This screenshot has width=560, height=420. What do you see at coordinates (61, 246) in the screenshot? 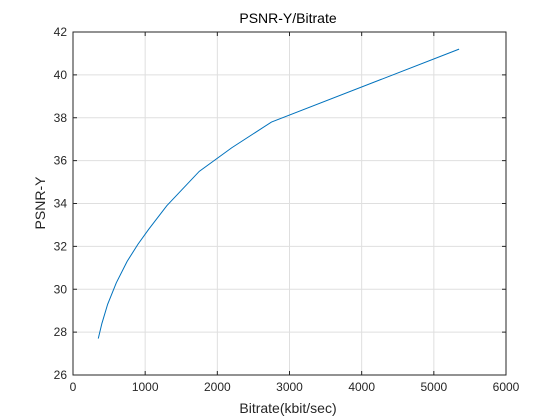
I see `y-tick-label: 32` at bounding box center [61, 246].